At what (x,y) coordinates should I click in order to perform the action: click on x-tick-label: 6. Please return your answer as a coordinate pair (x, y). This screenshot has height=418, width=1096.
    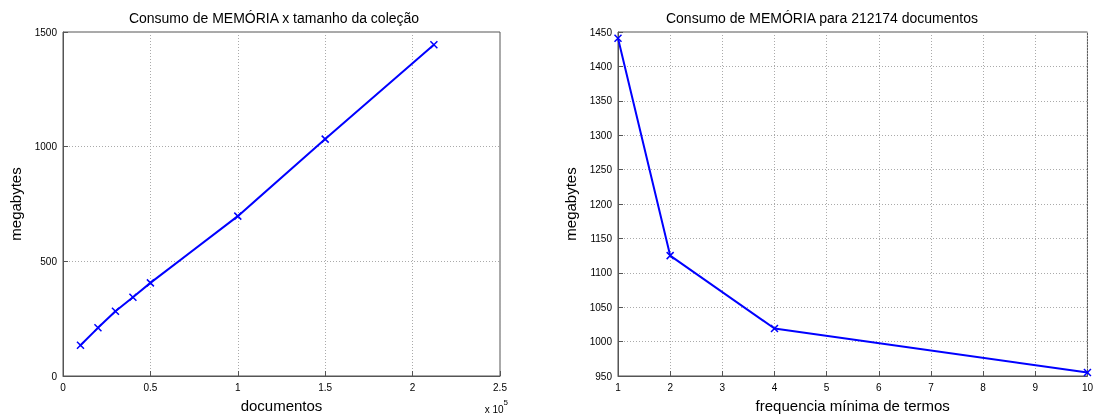
    Looking at the image, I should click on (879, 387).